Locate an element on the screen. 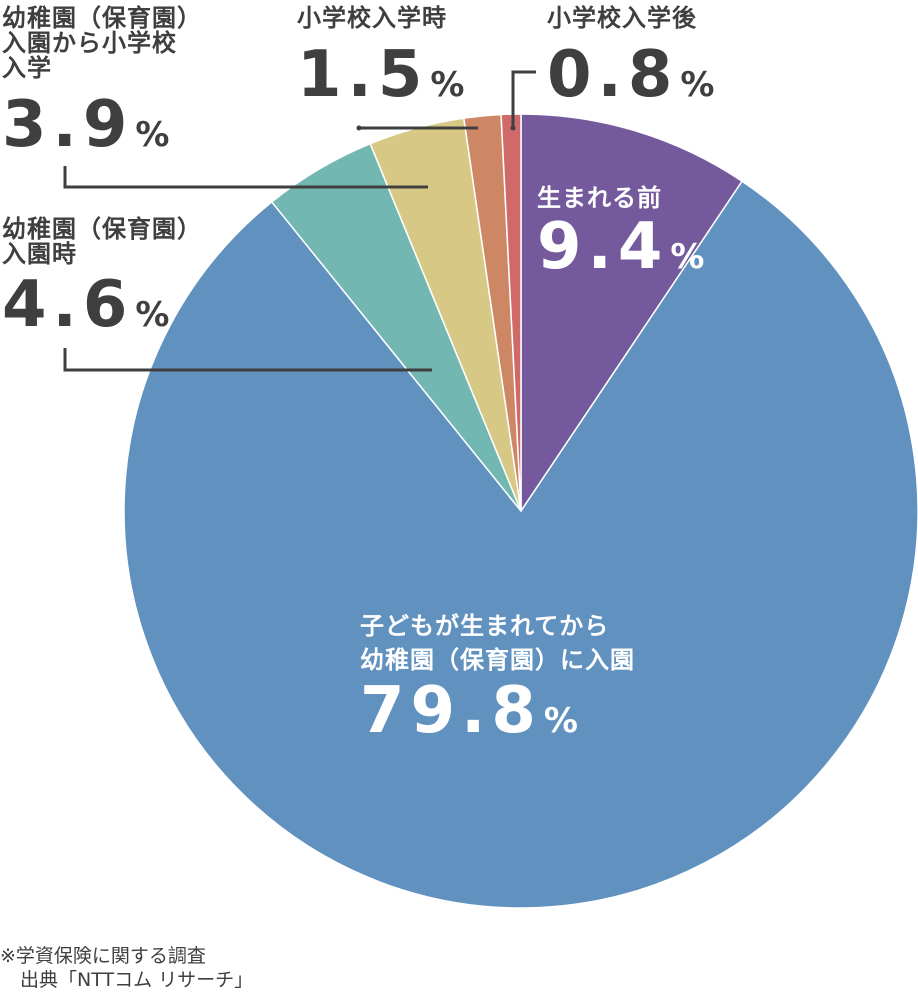 The width and height of the screenshot is (918, 998). leader-line-kinder-entry is located at coordinates (247, 360).